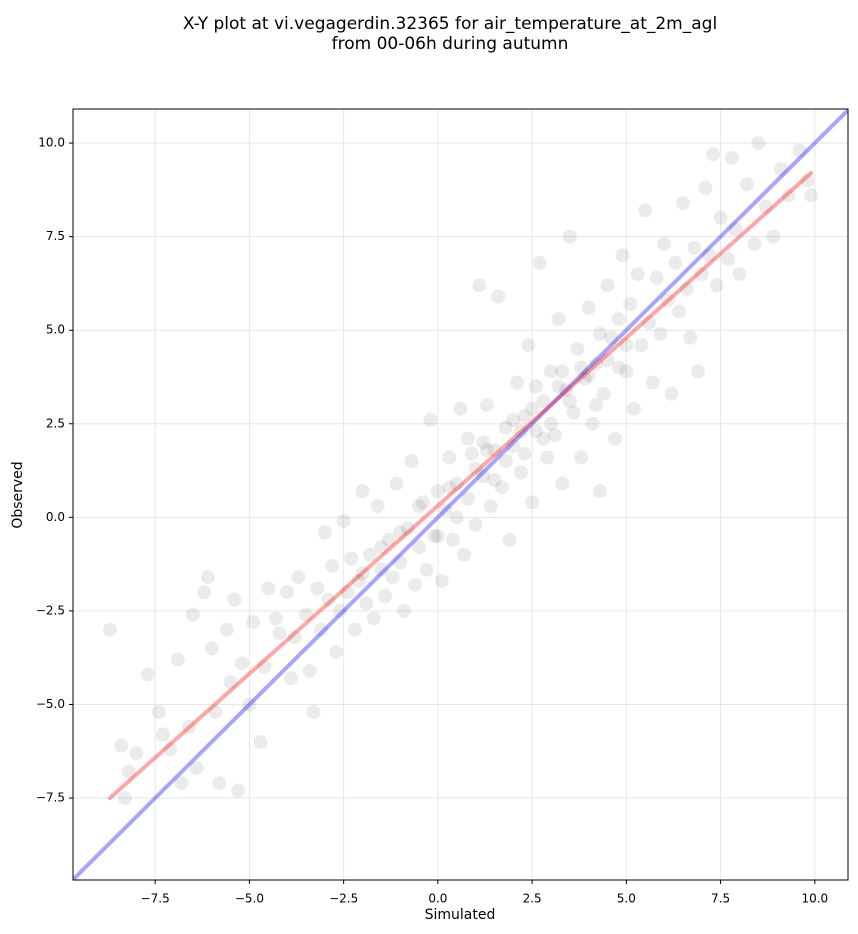  Describe the element at coordinates (55, 236) in the screenshot. I see `y-tick-label: 7.5` at that location.